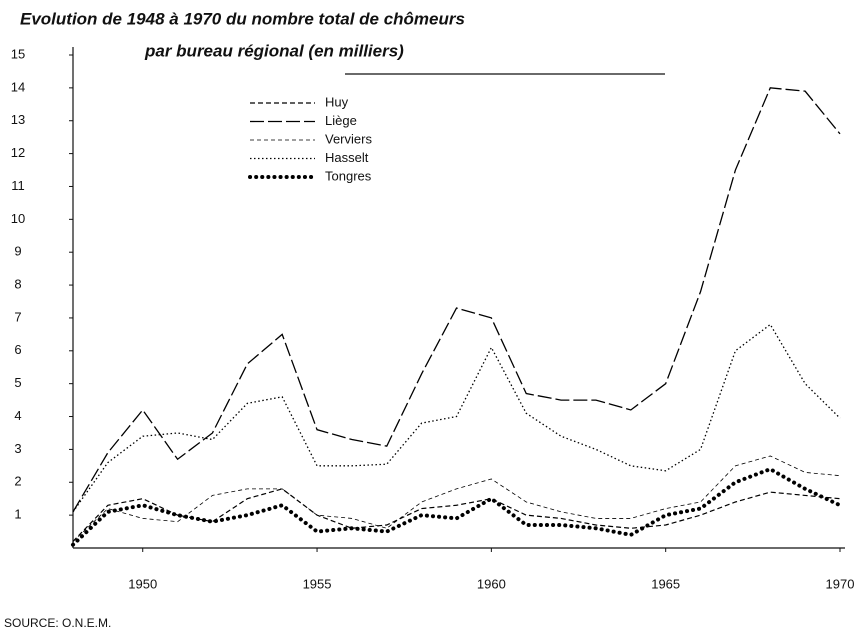 This screenshot has width=863, height=637. What do you see at coordinates (17, 316) in the screenshot?
I see `y-tick-label: 7` at bounding box center [17, 316].